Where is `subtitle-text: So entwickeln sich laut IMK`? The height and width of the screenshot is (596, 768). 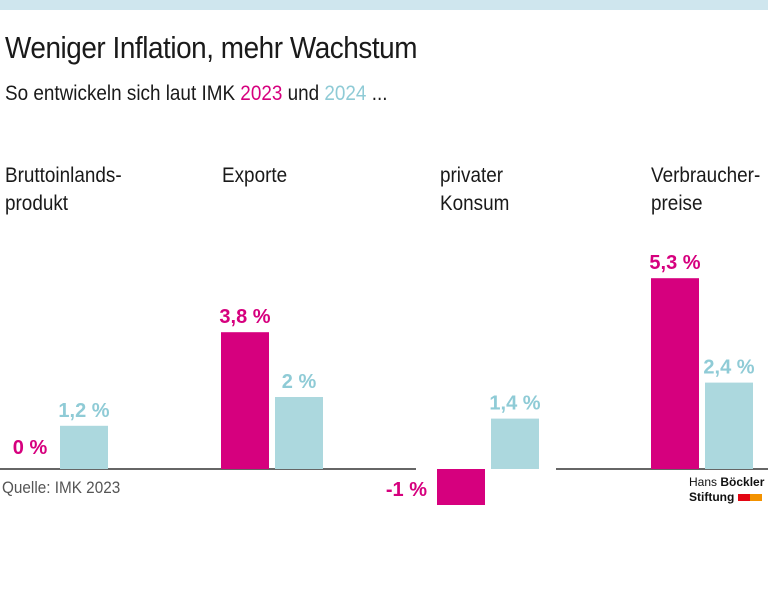
subtitle-text: So entwickeln sich laut IMK is located at coordinates (123, 93).